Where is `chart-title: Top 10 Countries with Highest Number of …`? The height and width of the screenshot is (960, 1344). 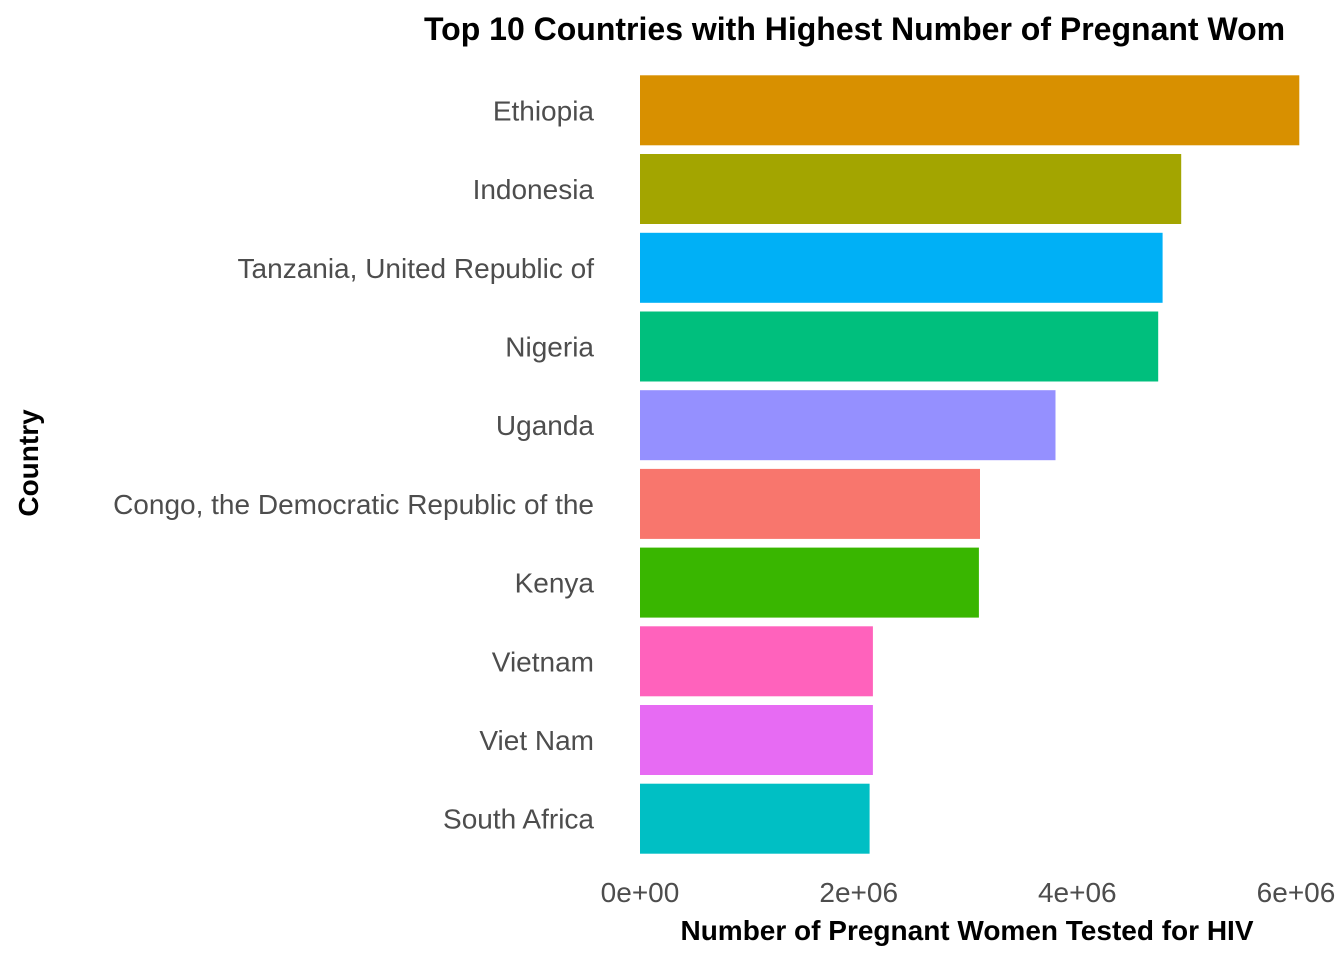 chart-title: Top 10 Countries with Highest Number of … is located at coordinates (854, 29).